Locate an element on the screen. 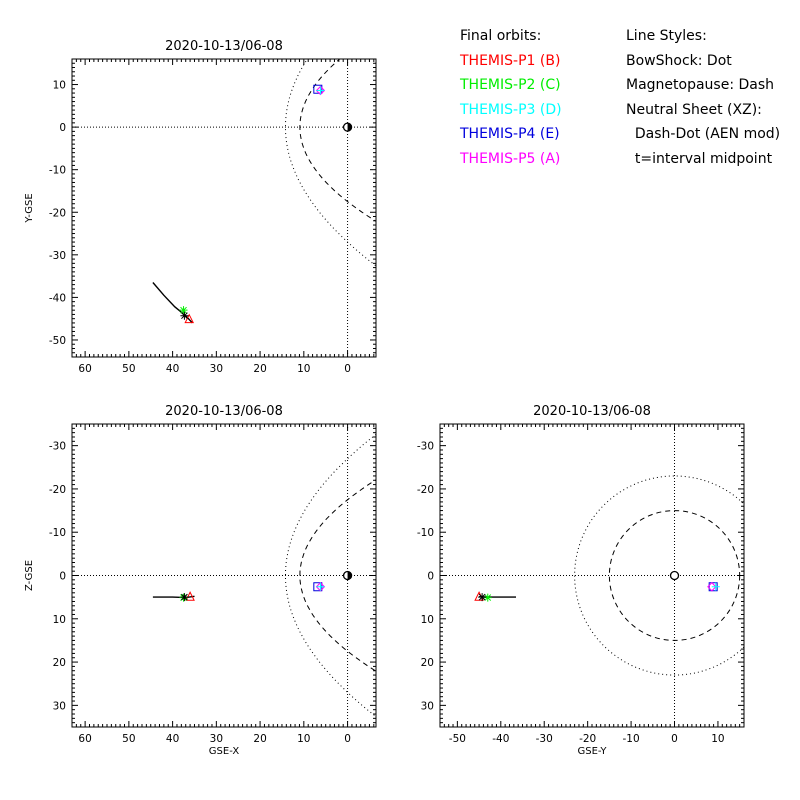 Image resolution: width=800 pixels, height=800 pixels. line-style-bowshock: BowShock: Dot is located at coordinates (679, 60).